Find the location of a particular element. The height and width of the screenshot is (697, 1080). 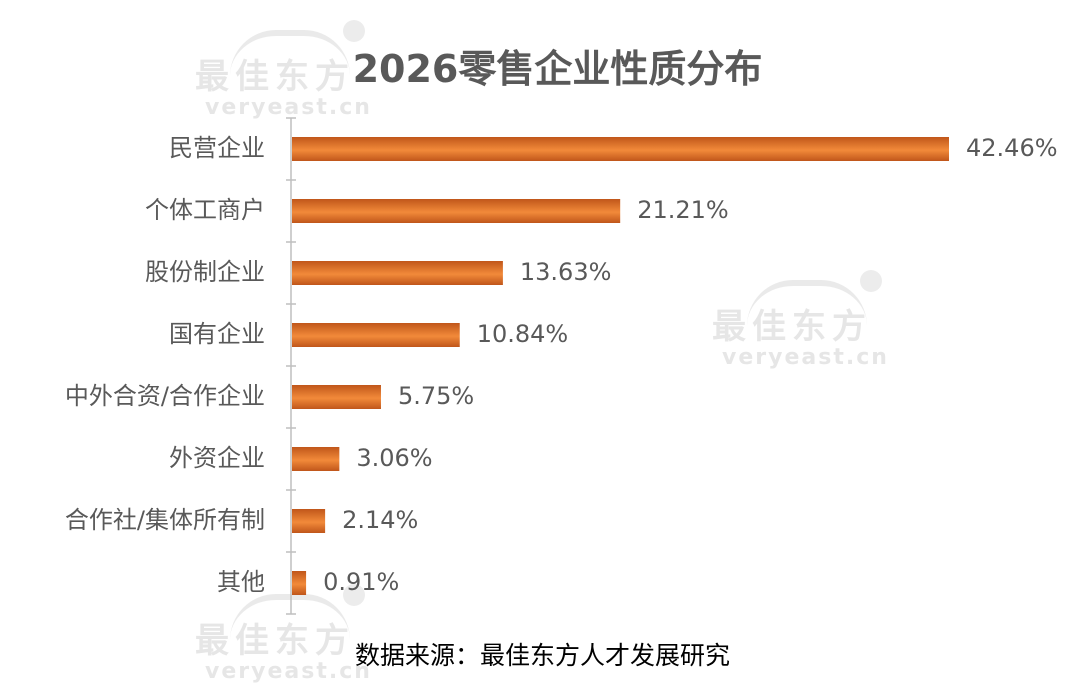

data-label: 21.21% is located at coordinates (683, 210).